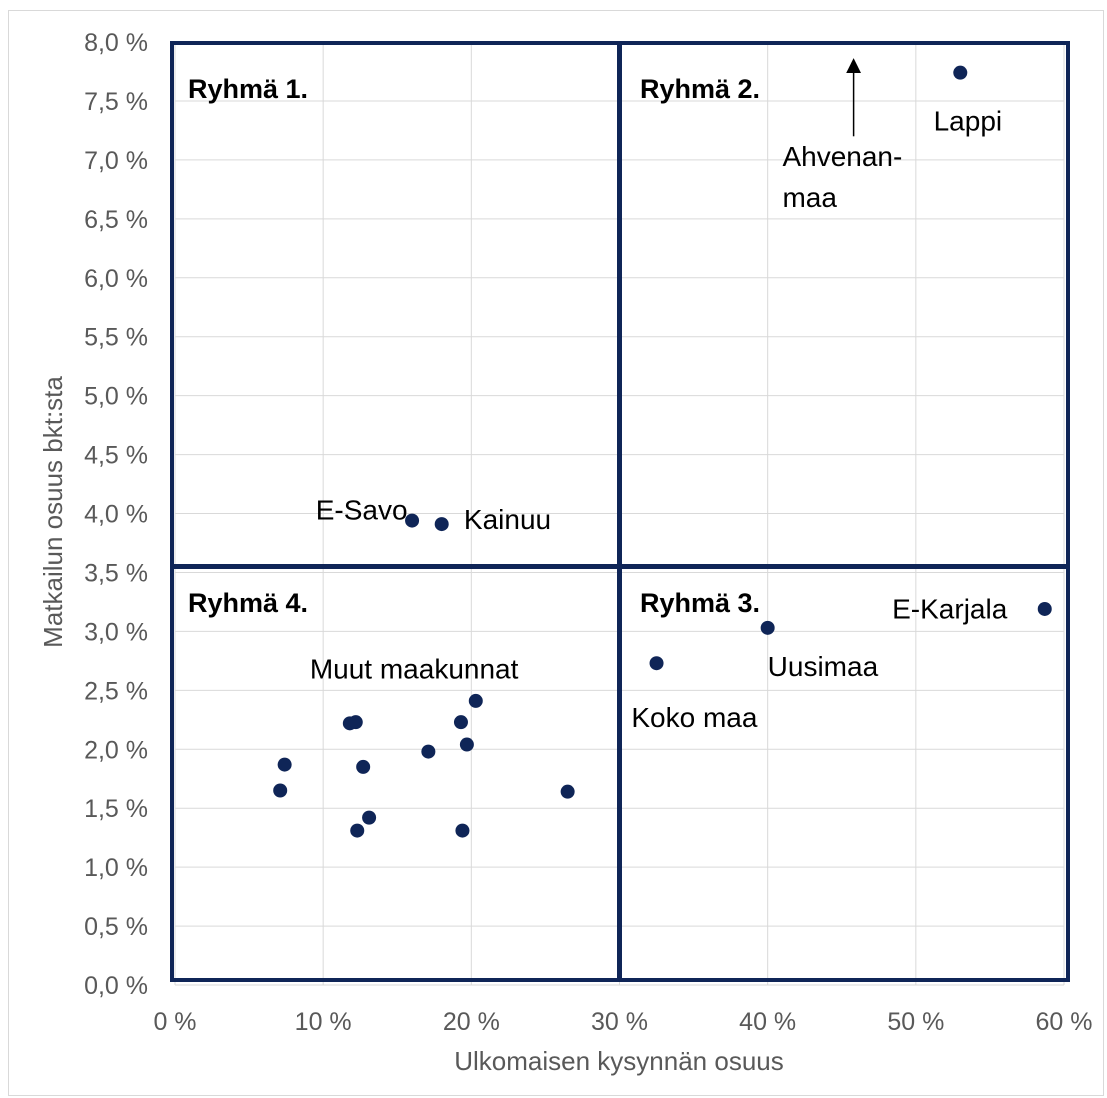 The height and width of the screenshot is (1098, 1107). Describe the element at coordinates (950, 608) in the screenshot. I see `annotation-e-karjala: E-Karjala` at that location.